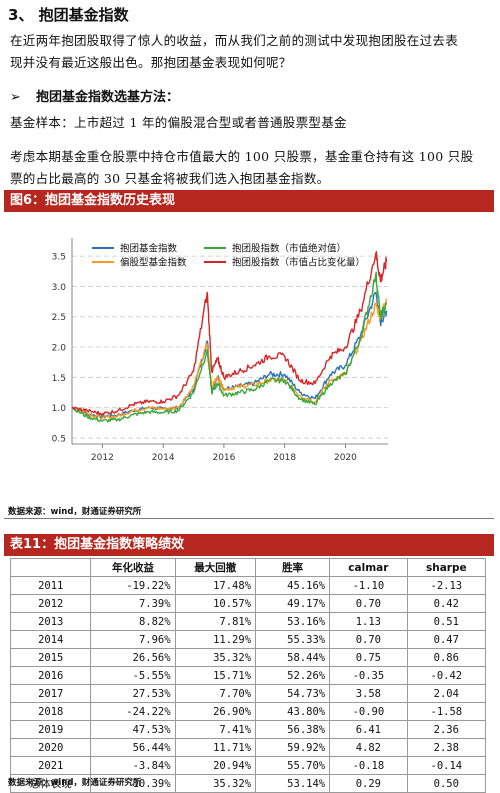 The height and width of the screenshot is (793, 500). Describe the element at coordinates (446, 729) in the screenshot. I see `table-cell: 2.36` at that location.